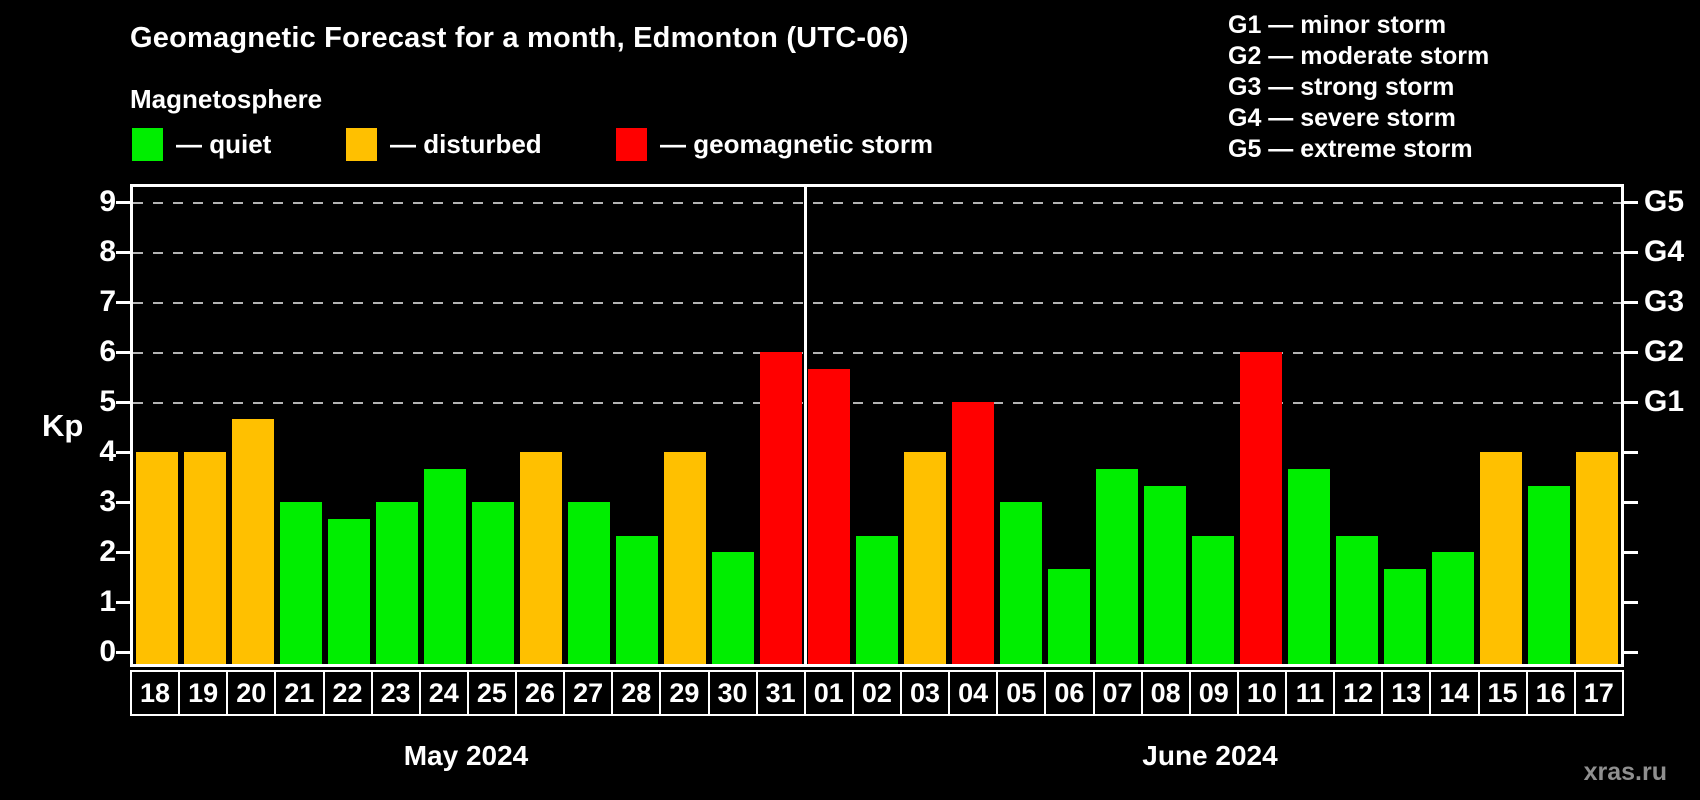  What do you see at coordinates (107, 501) in the screenshot?
I see `y-tick-label: 3` at bounding box center [107, 501].